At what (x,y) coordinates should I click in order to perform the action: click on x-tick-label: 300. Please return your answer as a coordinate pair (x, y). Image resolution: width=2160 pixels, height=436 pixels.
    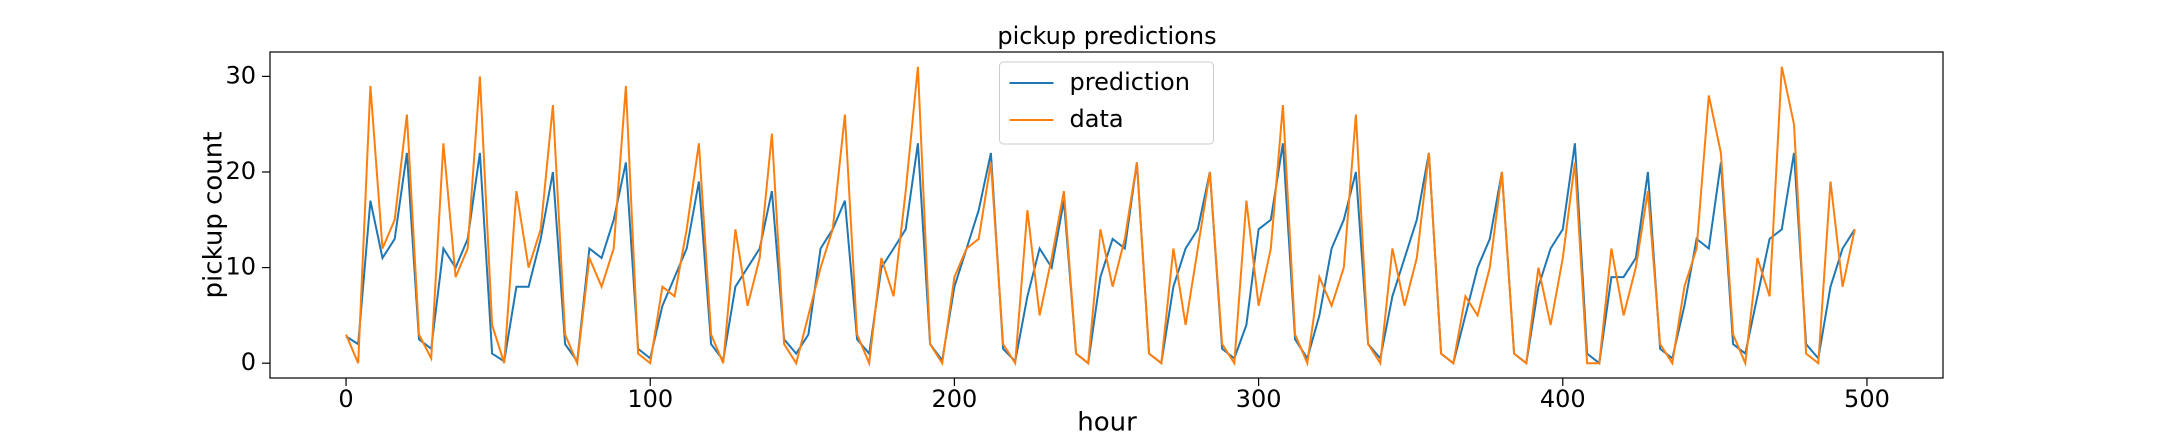
    Looking at the image, I should click on (1259, 399).